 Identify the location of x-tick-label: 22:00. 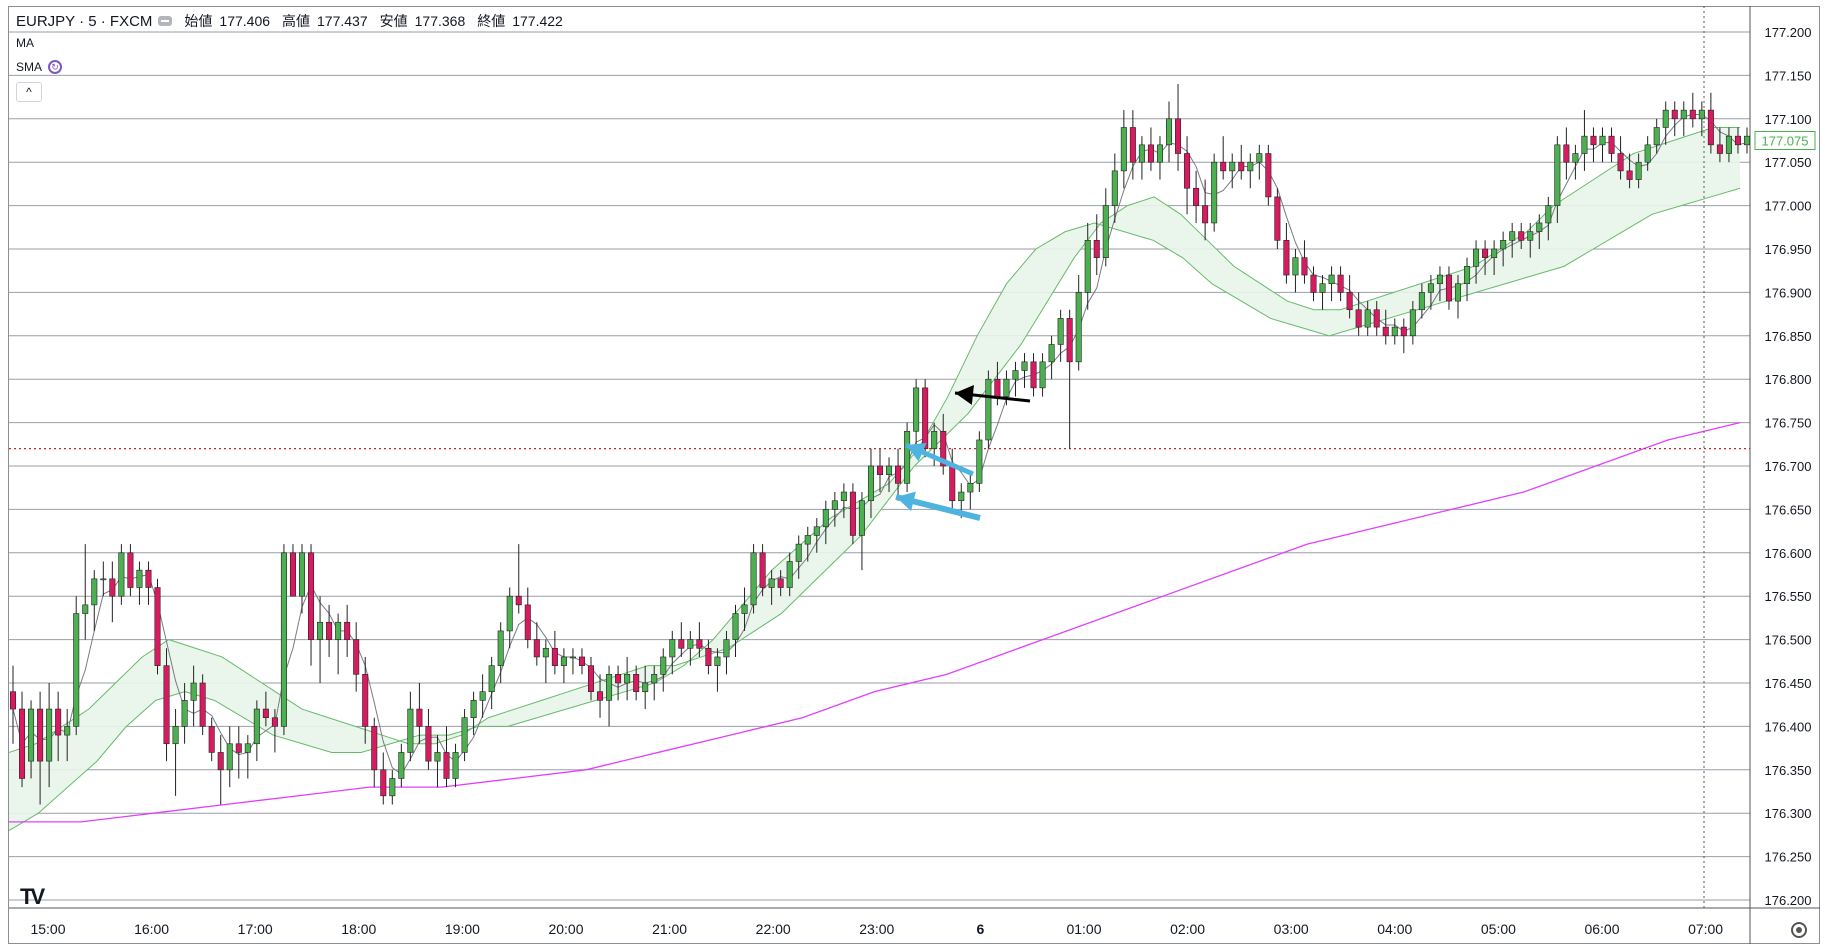
(773, 929).